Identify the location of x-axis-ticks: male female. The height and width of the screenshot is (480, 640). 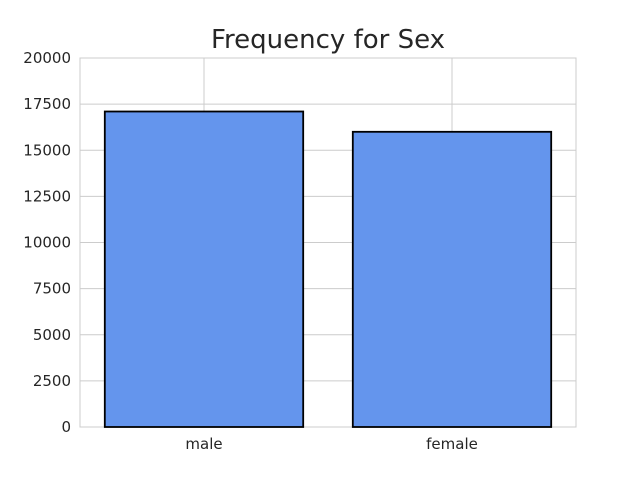
(331, 444).